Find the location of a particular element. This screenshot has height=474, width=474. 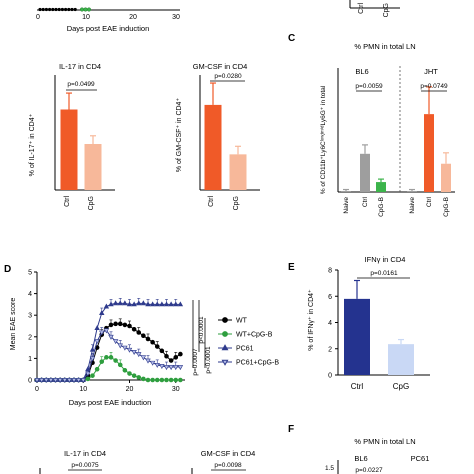

eae-legend-label-2: PC61 is located at coordinates (245, 349).